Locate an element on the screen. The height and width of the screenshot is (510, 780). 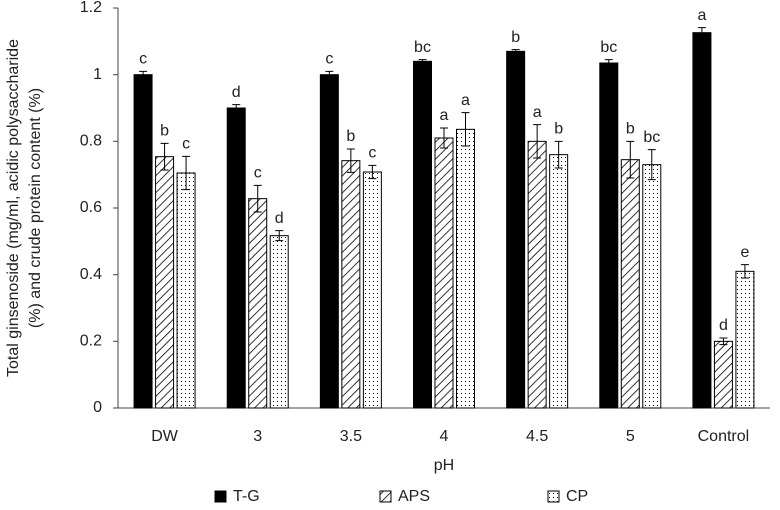
y-tick-label: 0 is located at coordinates (97, 407).